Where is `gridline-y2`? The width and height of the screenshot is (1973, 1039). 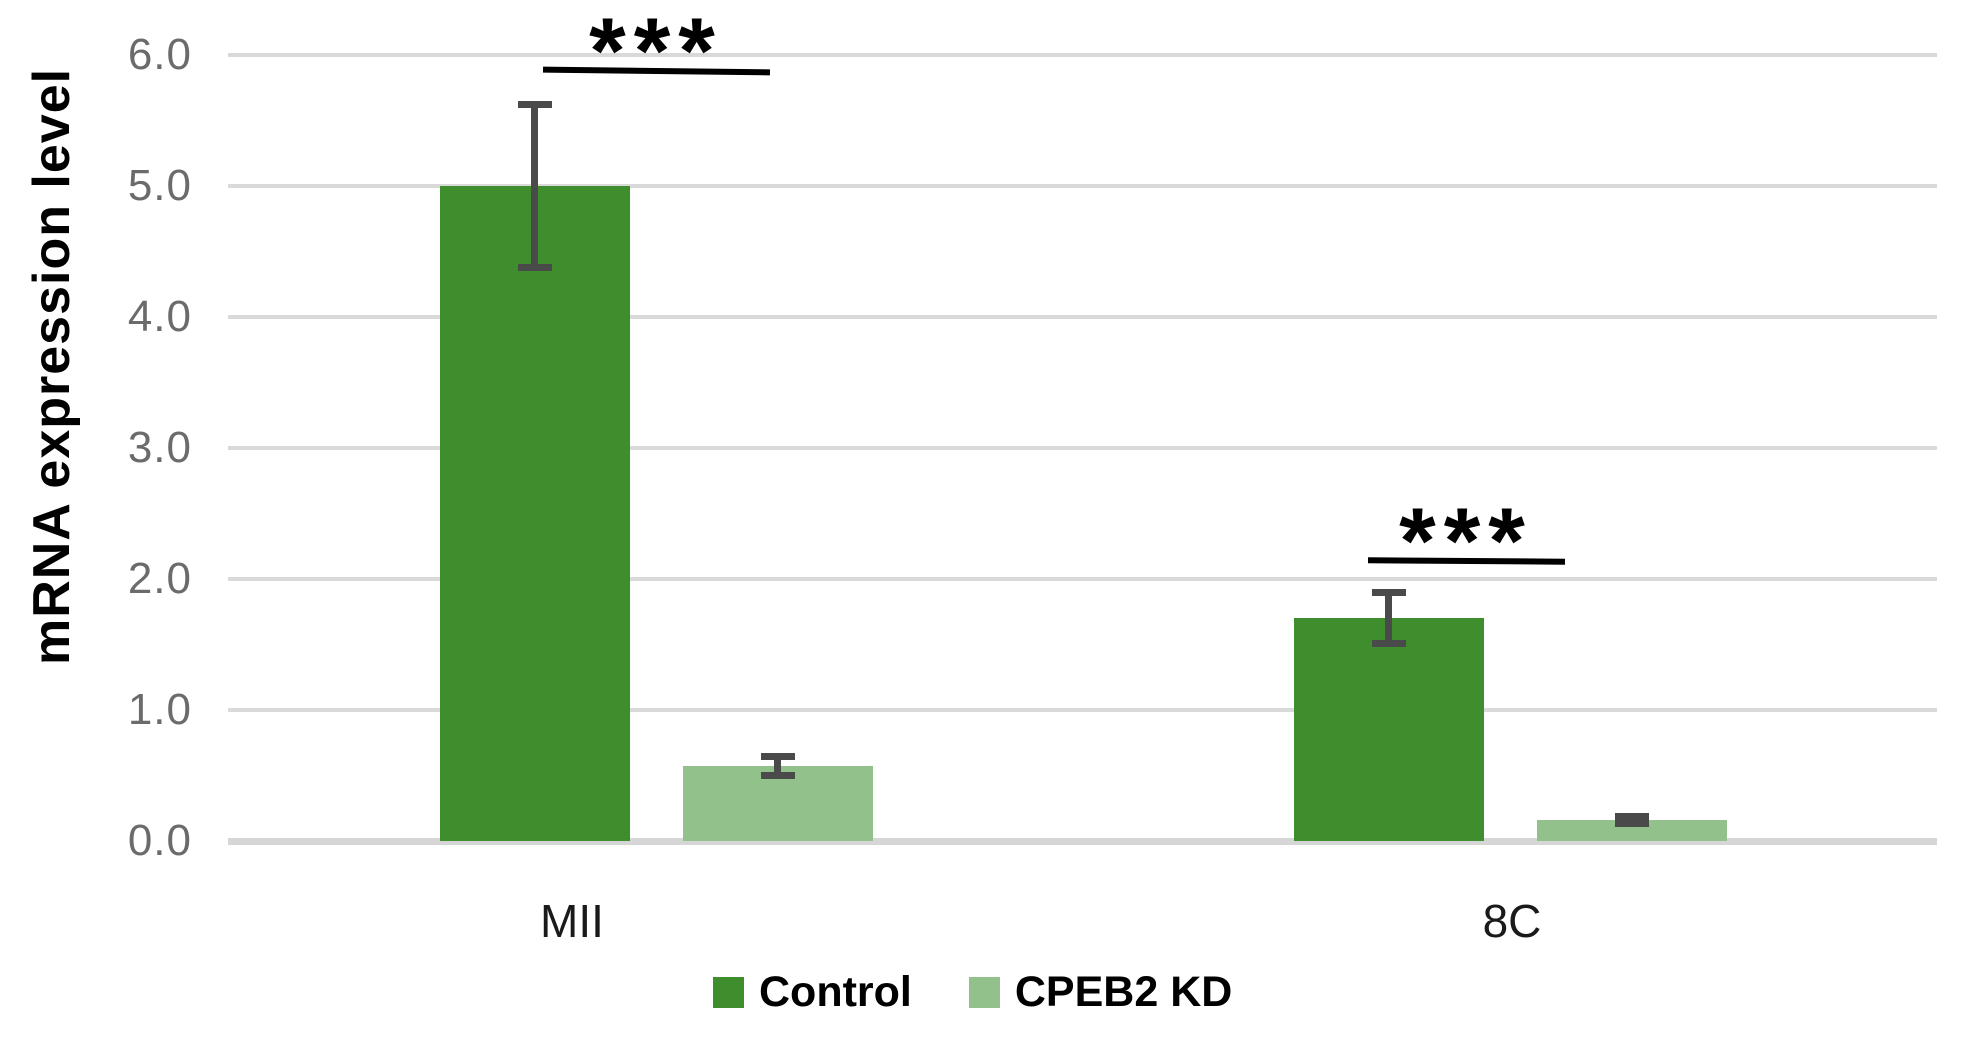 gridline-y2 is located at coordinates (1082, 579).